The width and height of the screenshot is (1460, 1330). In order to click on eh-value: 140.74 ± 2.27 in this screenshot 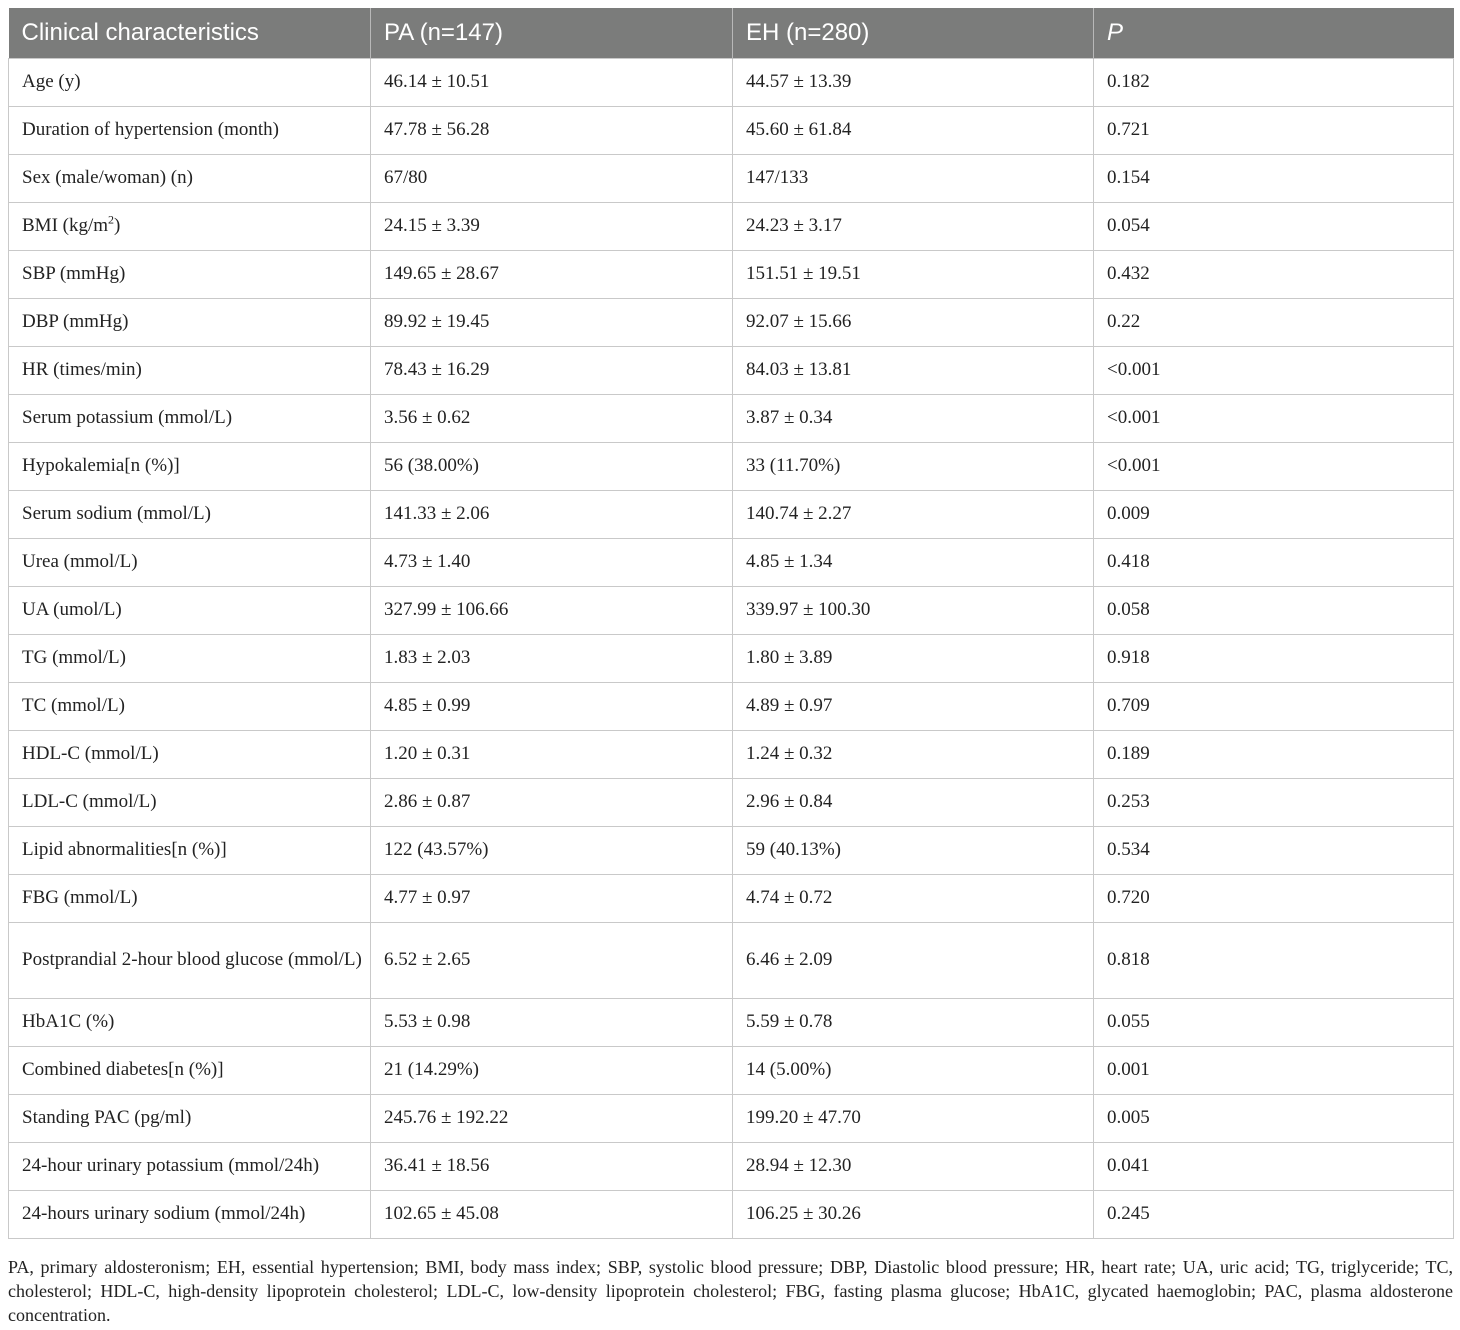, I will do `click(913, 514)`.